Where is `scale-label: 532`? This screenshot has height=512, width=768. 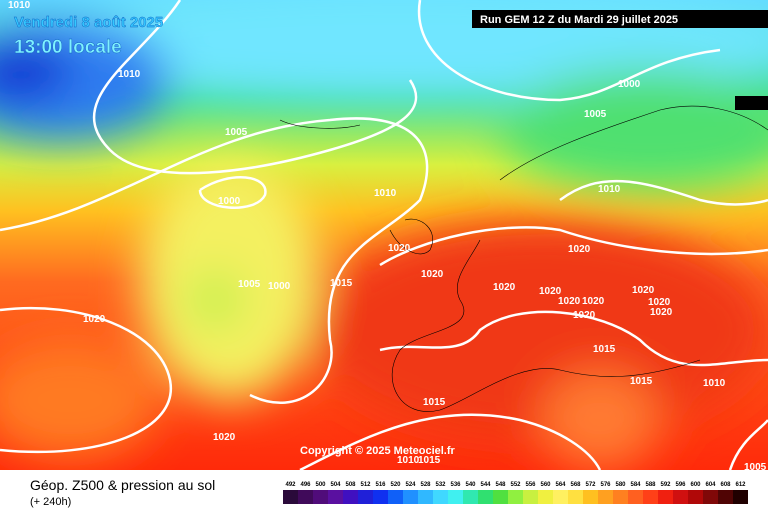
scale-label: 532 is located at coordinates (440, 485).